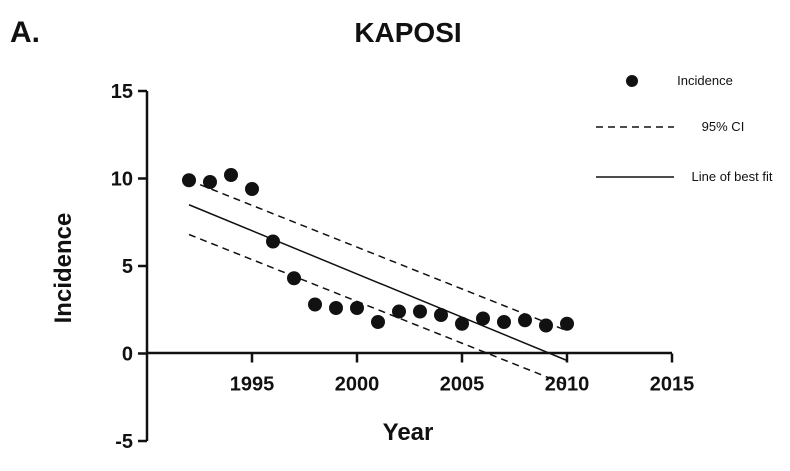  What do you see at coordinates (672, 385) in the screenshot?
I see `x-tick-label: 2015` at bounding box center [672, 385].